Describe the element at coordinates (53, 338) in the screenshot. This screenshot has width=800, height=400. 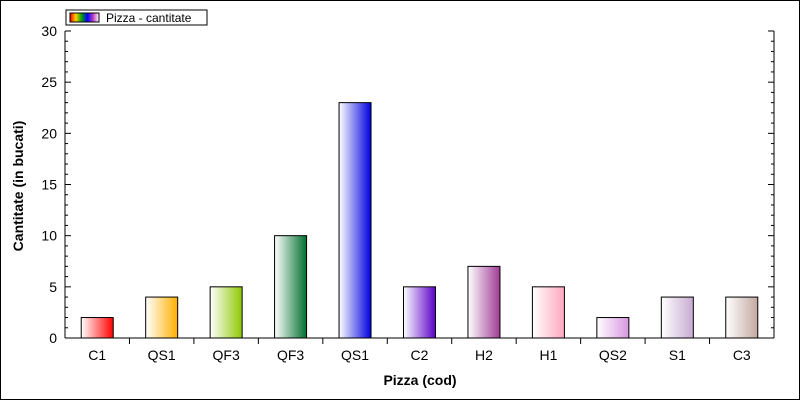
I see `y-tick-label: 0` at that location.